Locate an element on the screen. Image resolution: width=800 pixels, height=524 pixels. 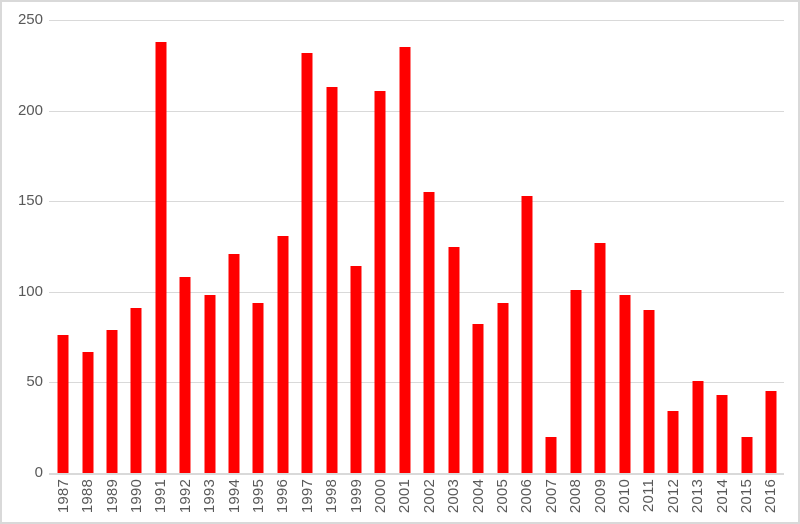
x-tick-column: 2002 is located at coordinates (429, 500).